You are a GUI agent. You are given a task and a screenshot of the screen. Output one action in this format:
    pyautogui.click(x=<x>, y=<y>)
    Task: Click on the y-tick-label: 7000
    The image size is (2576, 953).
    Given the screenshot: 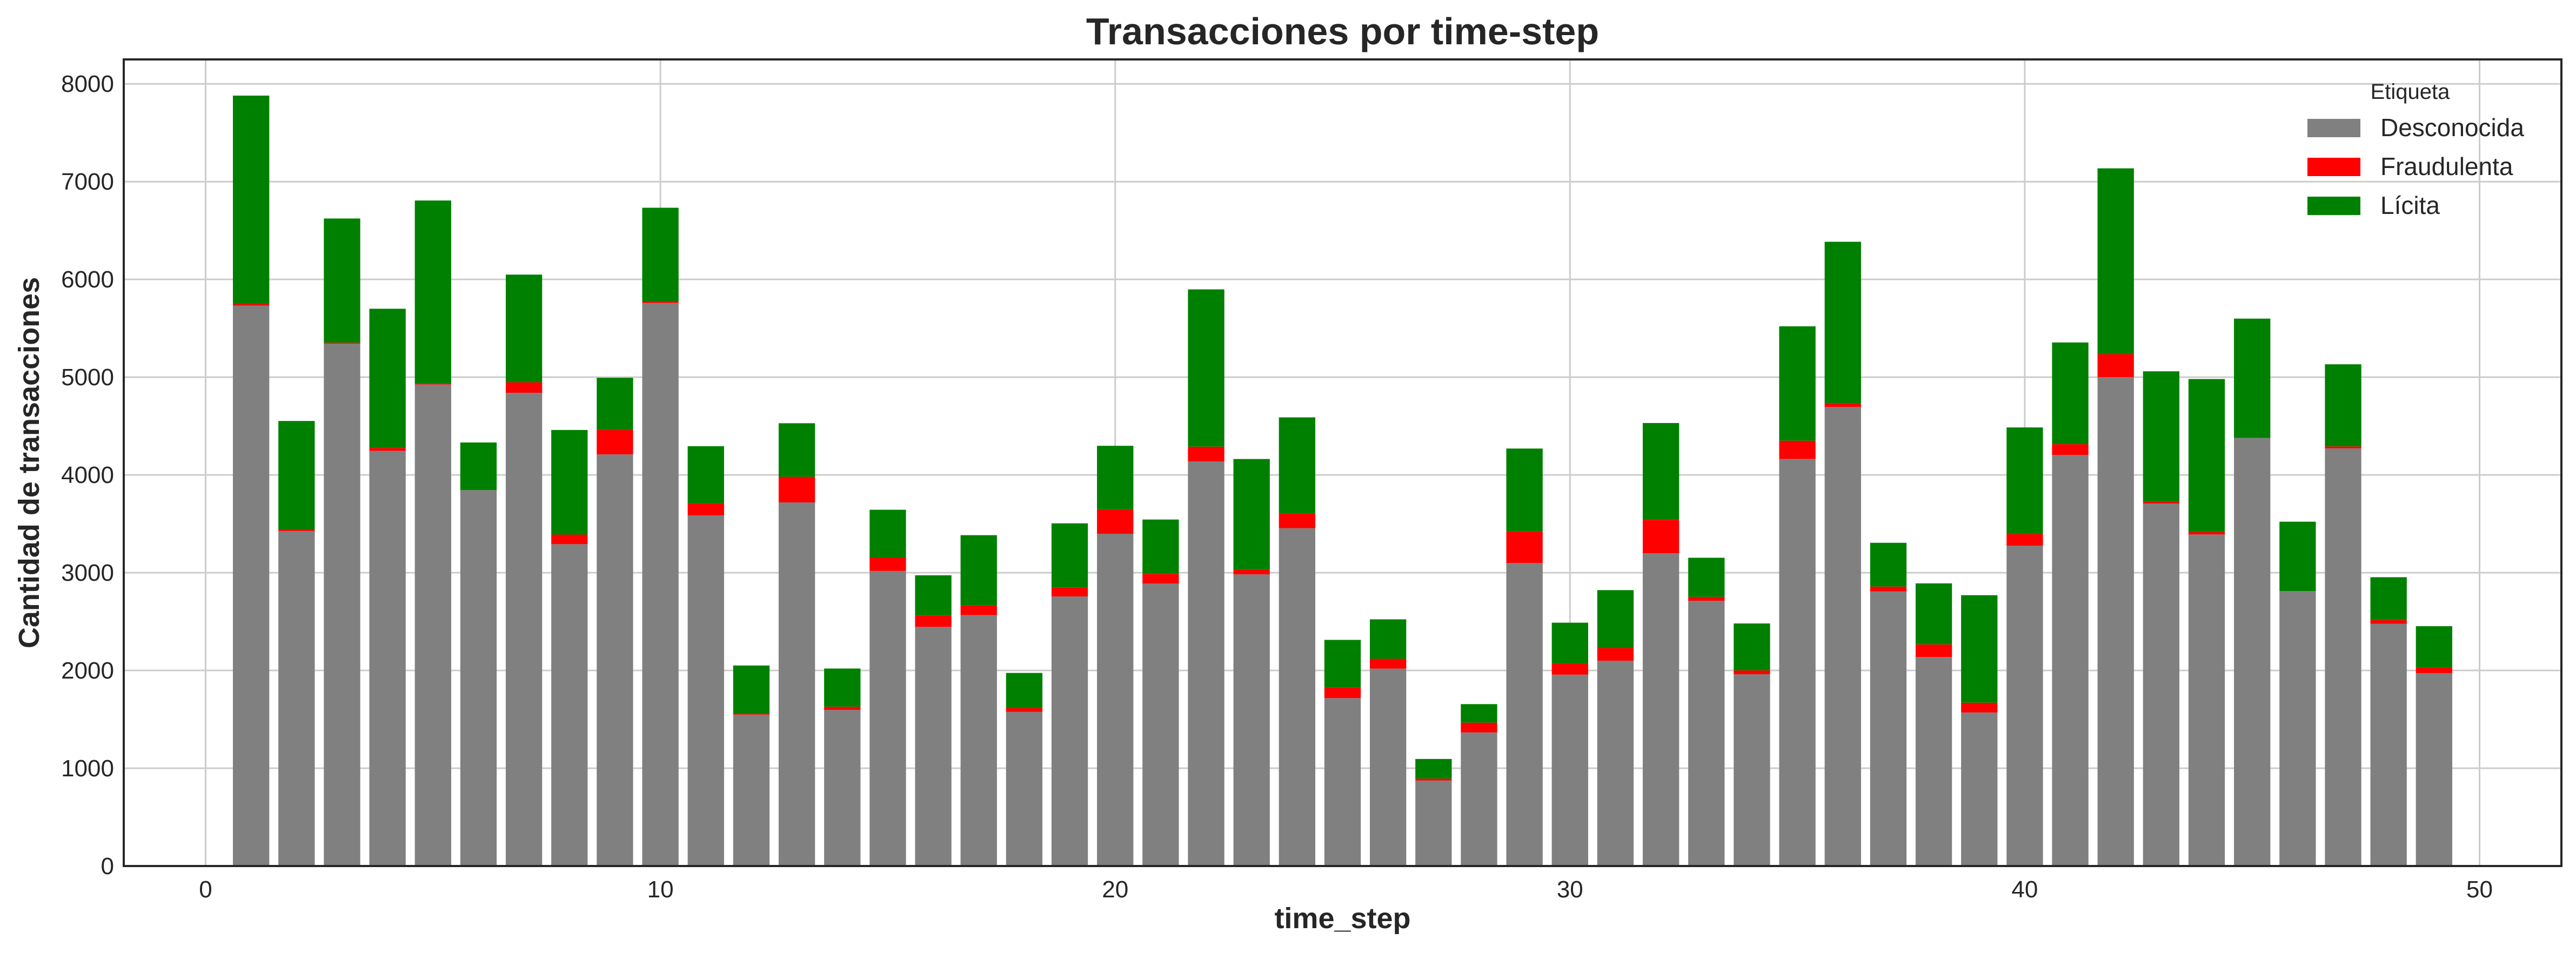 What is the action you would take?
    pyautogui.click(x=87, y=182)
    